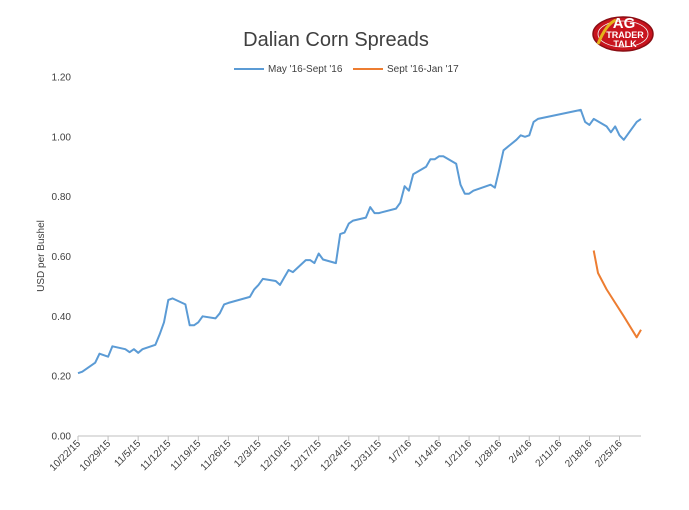  Describe the element at coordinates (306, 456) in the screenshot. I see `x-tick-label: 12/17/15` at that location.